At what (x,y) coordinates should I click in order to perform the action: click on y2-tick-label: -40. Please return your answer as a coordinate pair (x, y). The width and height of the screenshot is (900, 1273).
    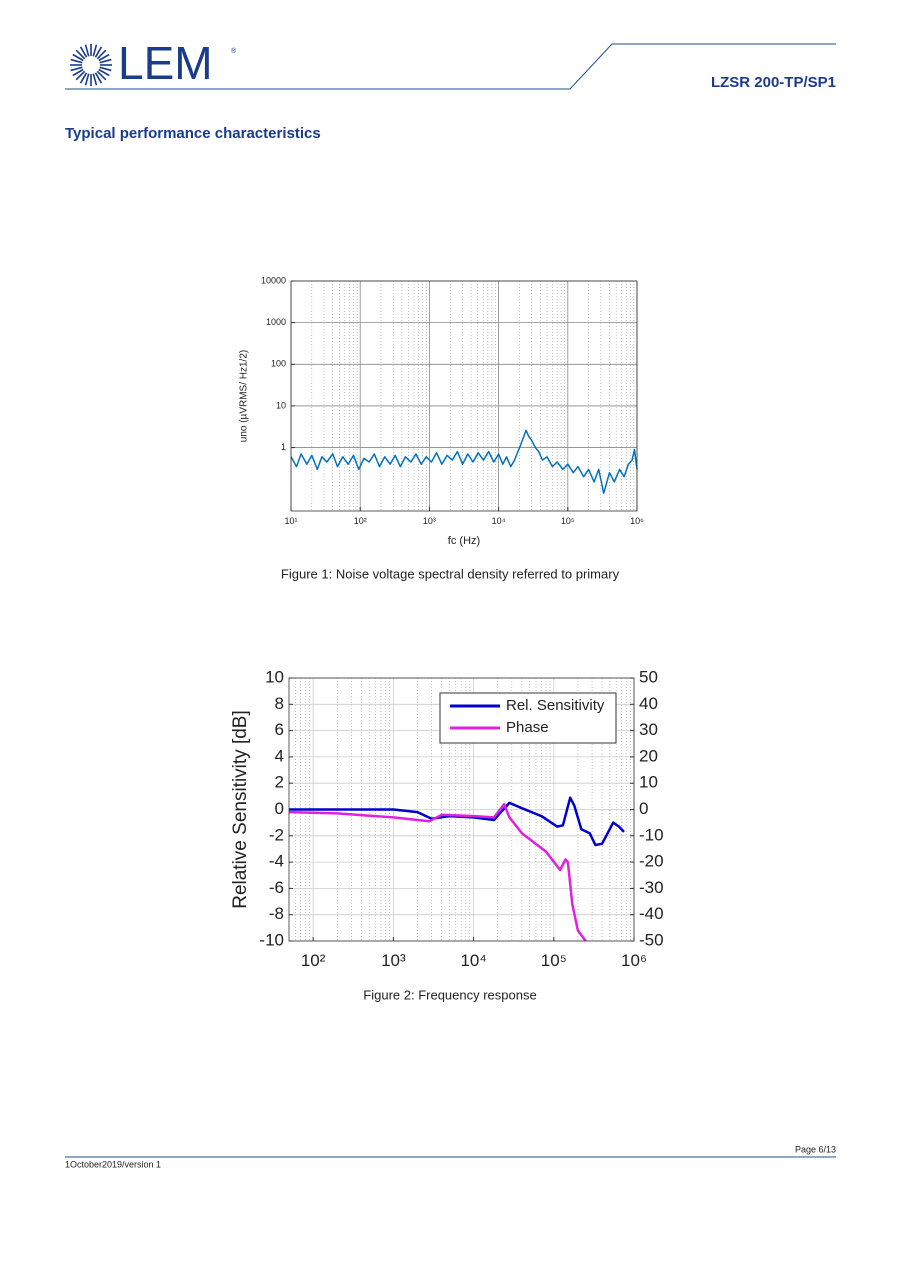
    Looking at the image, I should click on (651, 913).